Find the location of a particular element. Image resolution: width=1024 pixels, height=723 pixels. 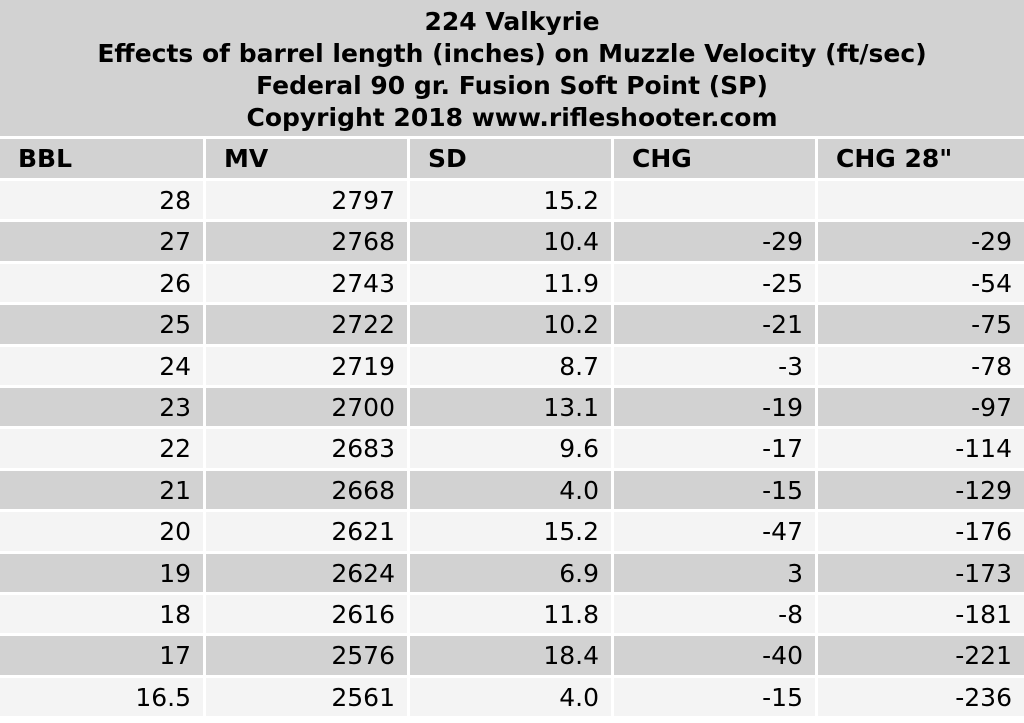

table-cell: 2616 is located at coordinates (306, 614).